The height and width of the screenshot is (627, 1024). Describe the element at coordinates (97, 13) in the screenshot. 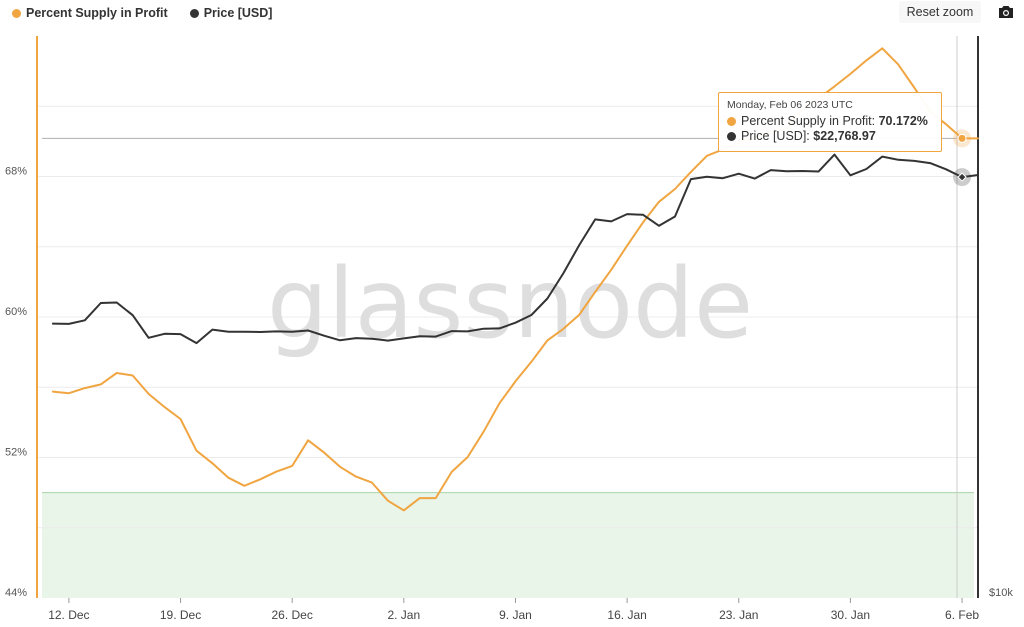

I see `legend-label: Percent Supply in Profit` at that location.